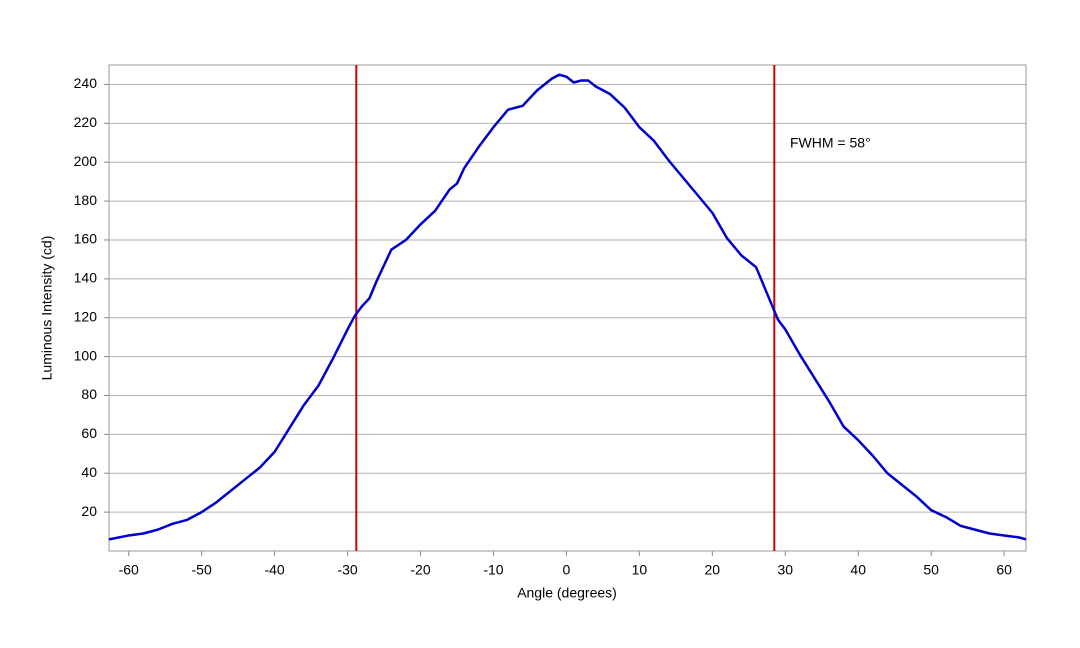 The width and height of the screenshot is (1080, 648). I want to click on x-tick-label: 50, so click(931, 570).